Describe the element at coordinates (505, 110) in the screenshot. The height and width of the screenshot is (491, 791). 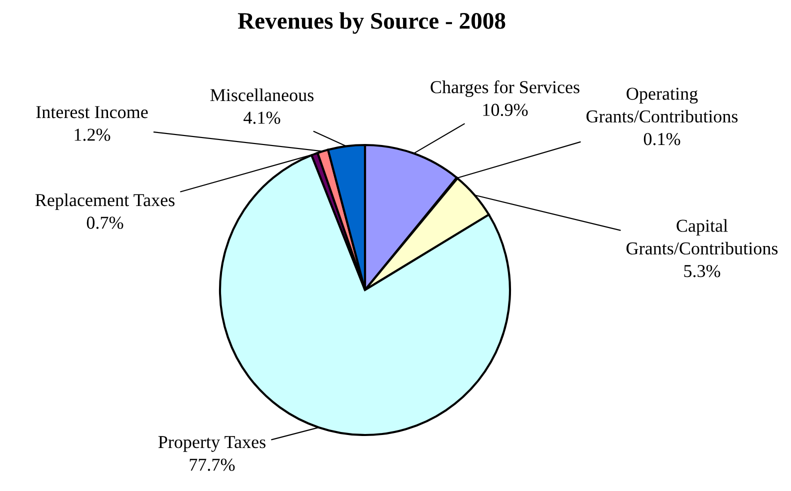
I see `data-label: 10.9%` at that location.